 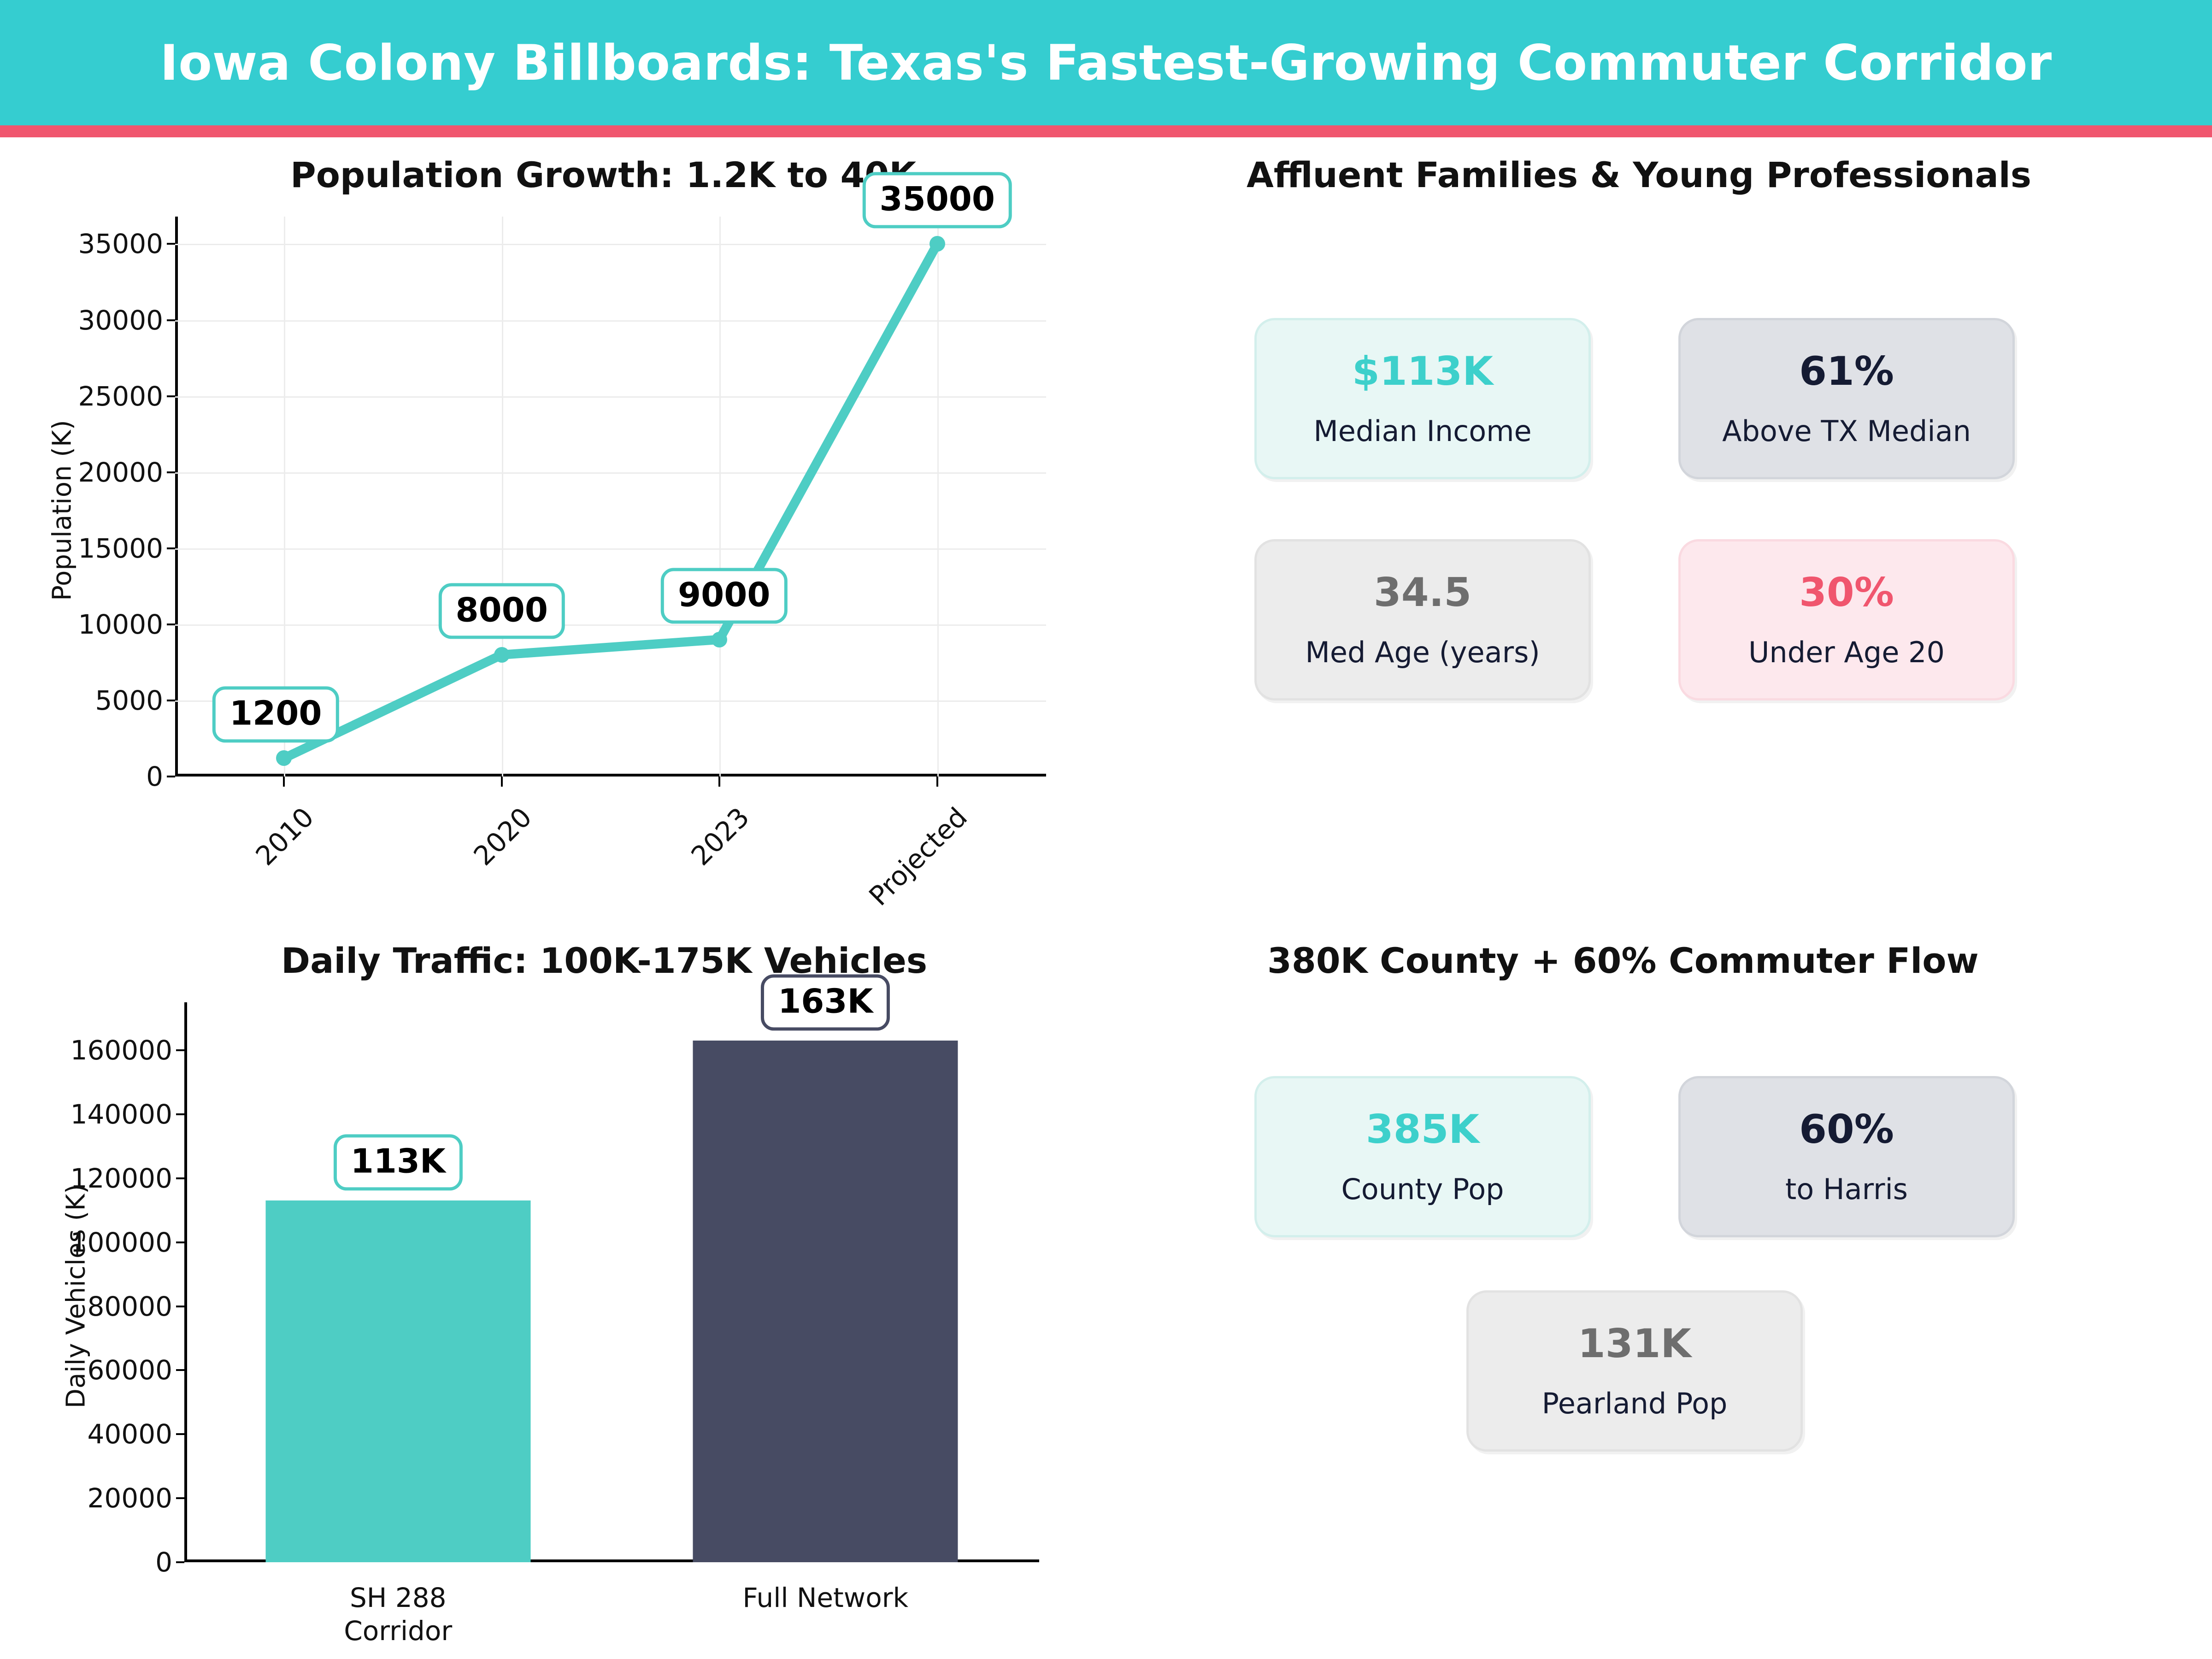 I want to click on commuter-card-value: 131K, so click(x=1634, y=1344).